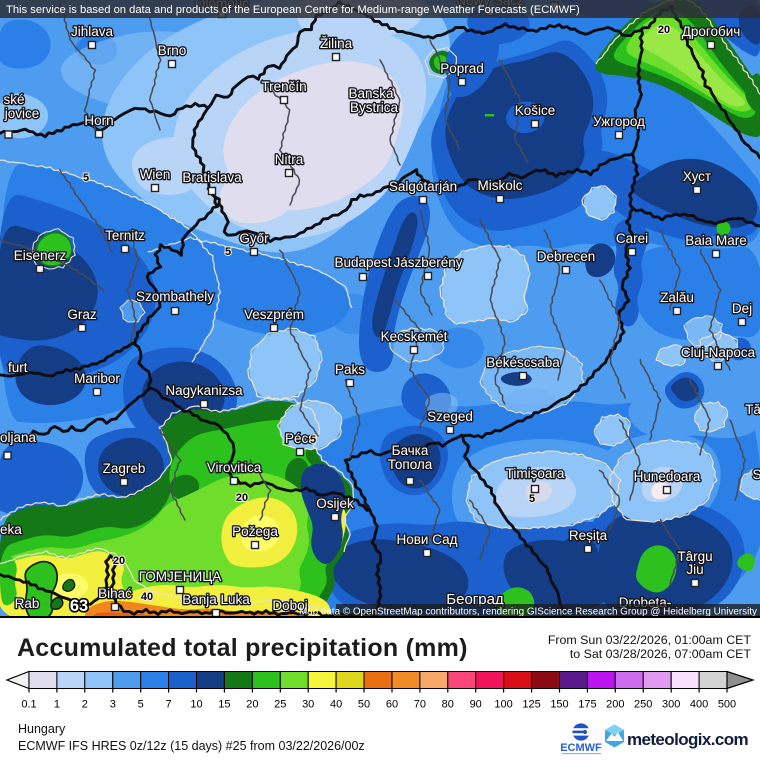 The width and height of the screenshot is (760, 760). I want to click on svg-text: Bihać, so click(115, 593).